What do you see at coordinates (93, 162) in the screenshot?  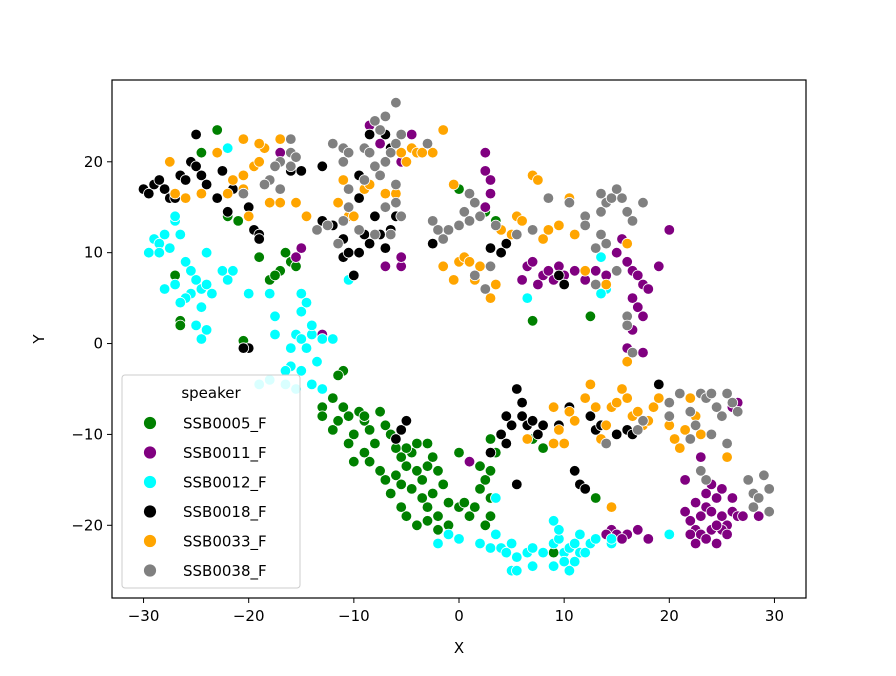 I see `y-tick-label: 20` at bounding box center [93, 162].